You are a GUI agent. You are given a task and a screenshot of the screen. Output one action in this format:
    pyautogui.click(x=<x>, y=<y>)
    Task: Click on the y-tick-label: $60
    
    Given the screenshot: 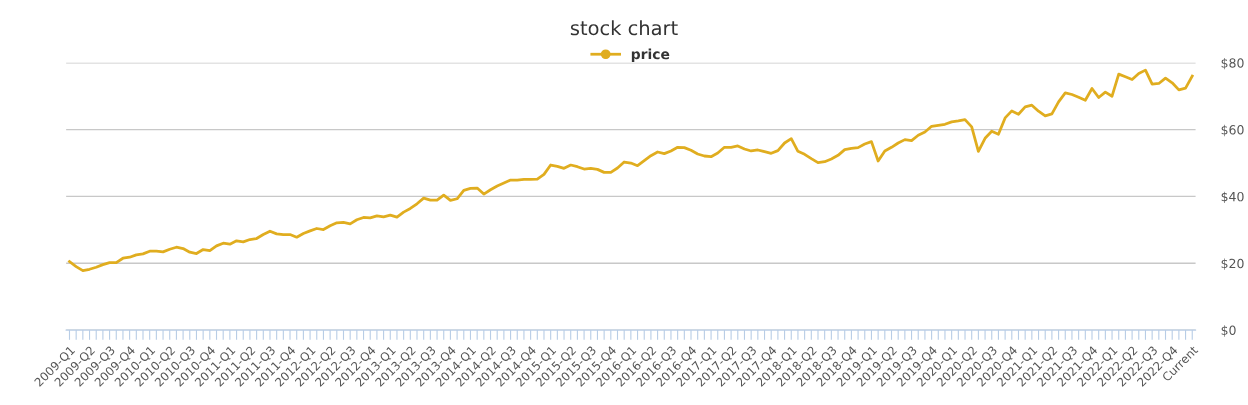 What is the action you would take?
    pyautogui.click(x=1232, y=130)
    